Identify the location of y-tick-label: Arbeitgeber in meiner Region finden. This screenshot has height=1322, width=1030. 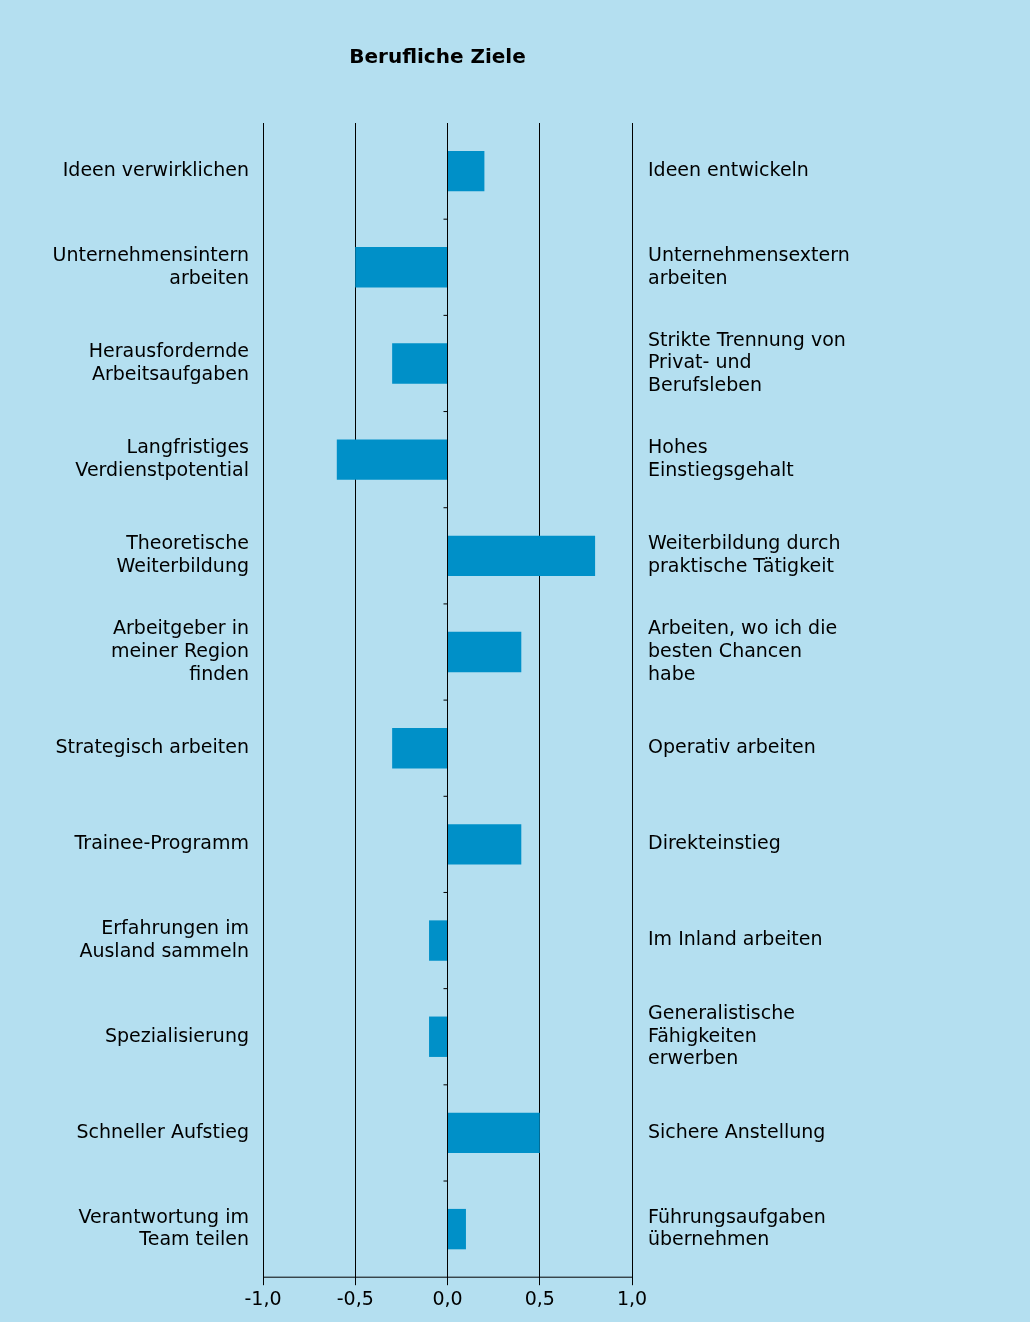
(179, 650).